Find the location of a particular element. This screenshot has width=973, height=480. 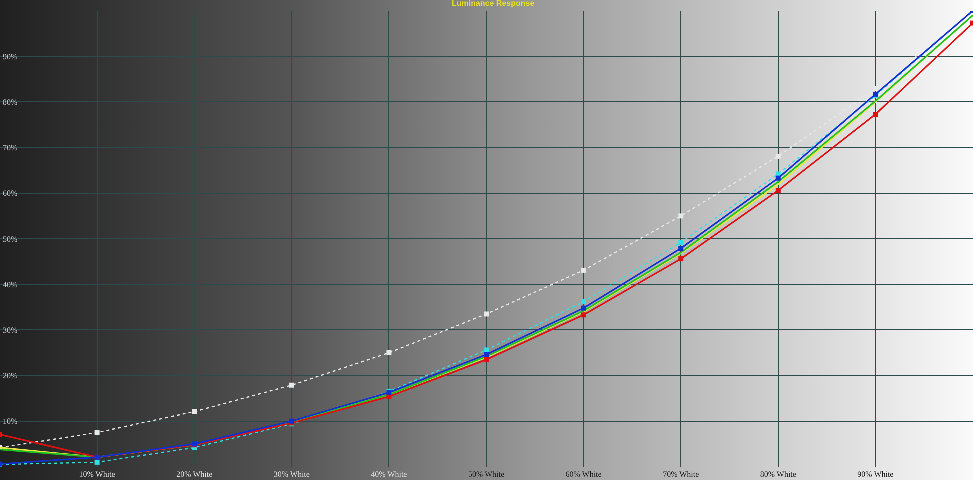

y-tick-label: 50% is located at coordinates (10, 239).